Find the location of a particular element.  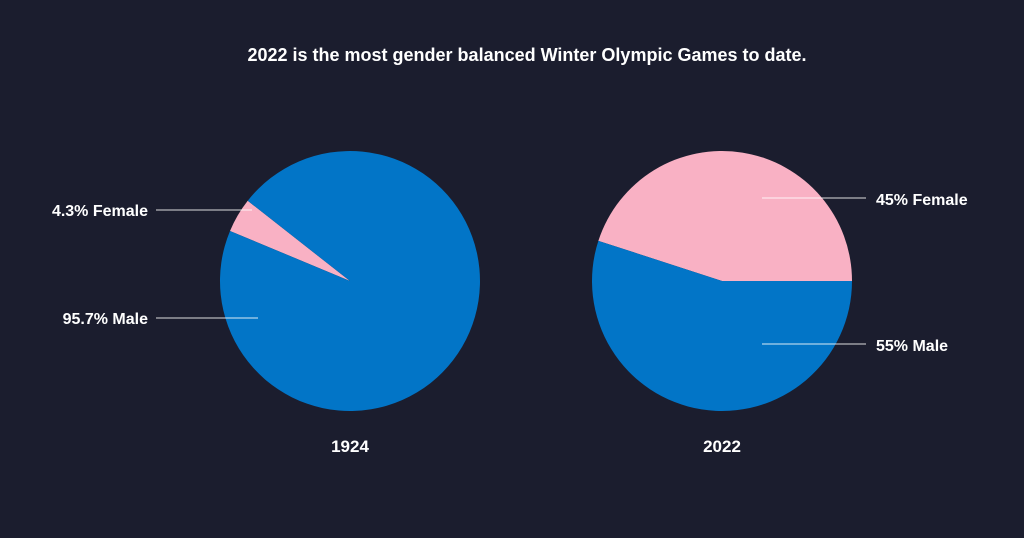

pie-slice-male-1924 is located at coordinates (349, 281).